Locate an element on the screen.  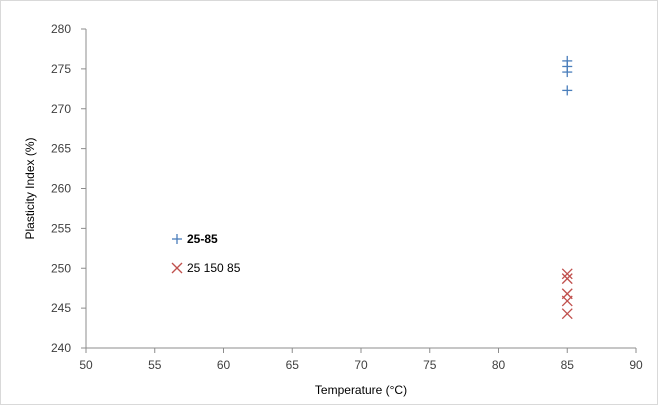
x-tick-label: 80 is located at coordinates (499, 365).